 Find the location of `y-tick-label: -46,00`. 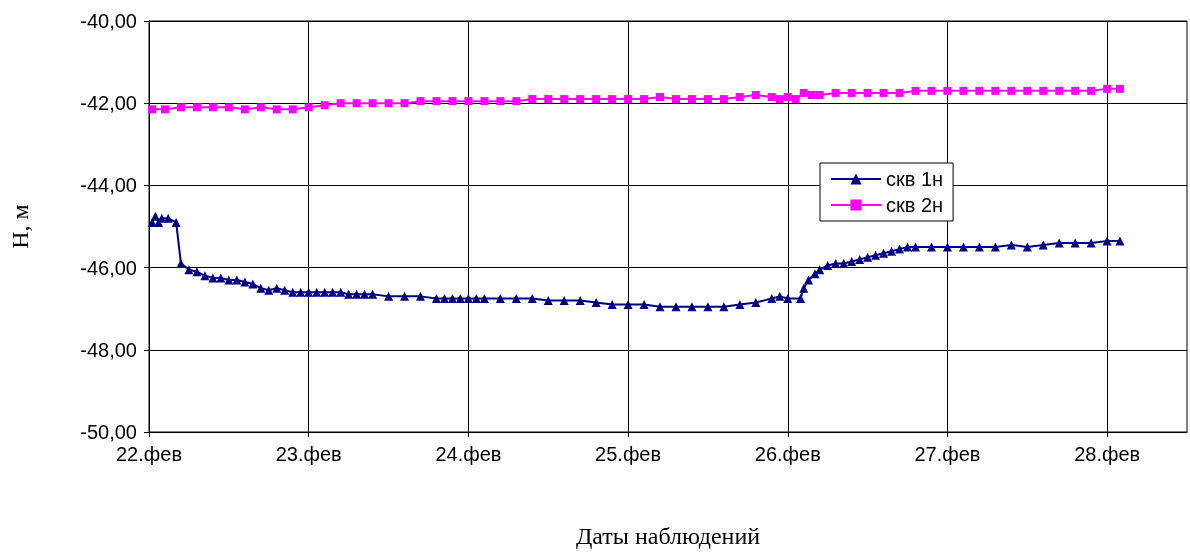

y-tick-label: -46,00 is located at coordinates (108, 267).